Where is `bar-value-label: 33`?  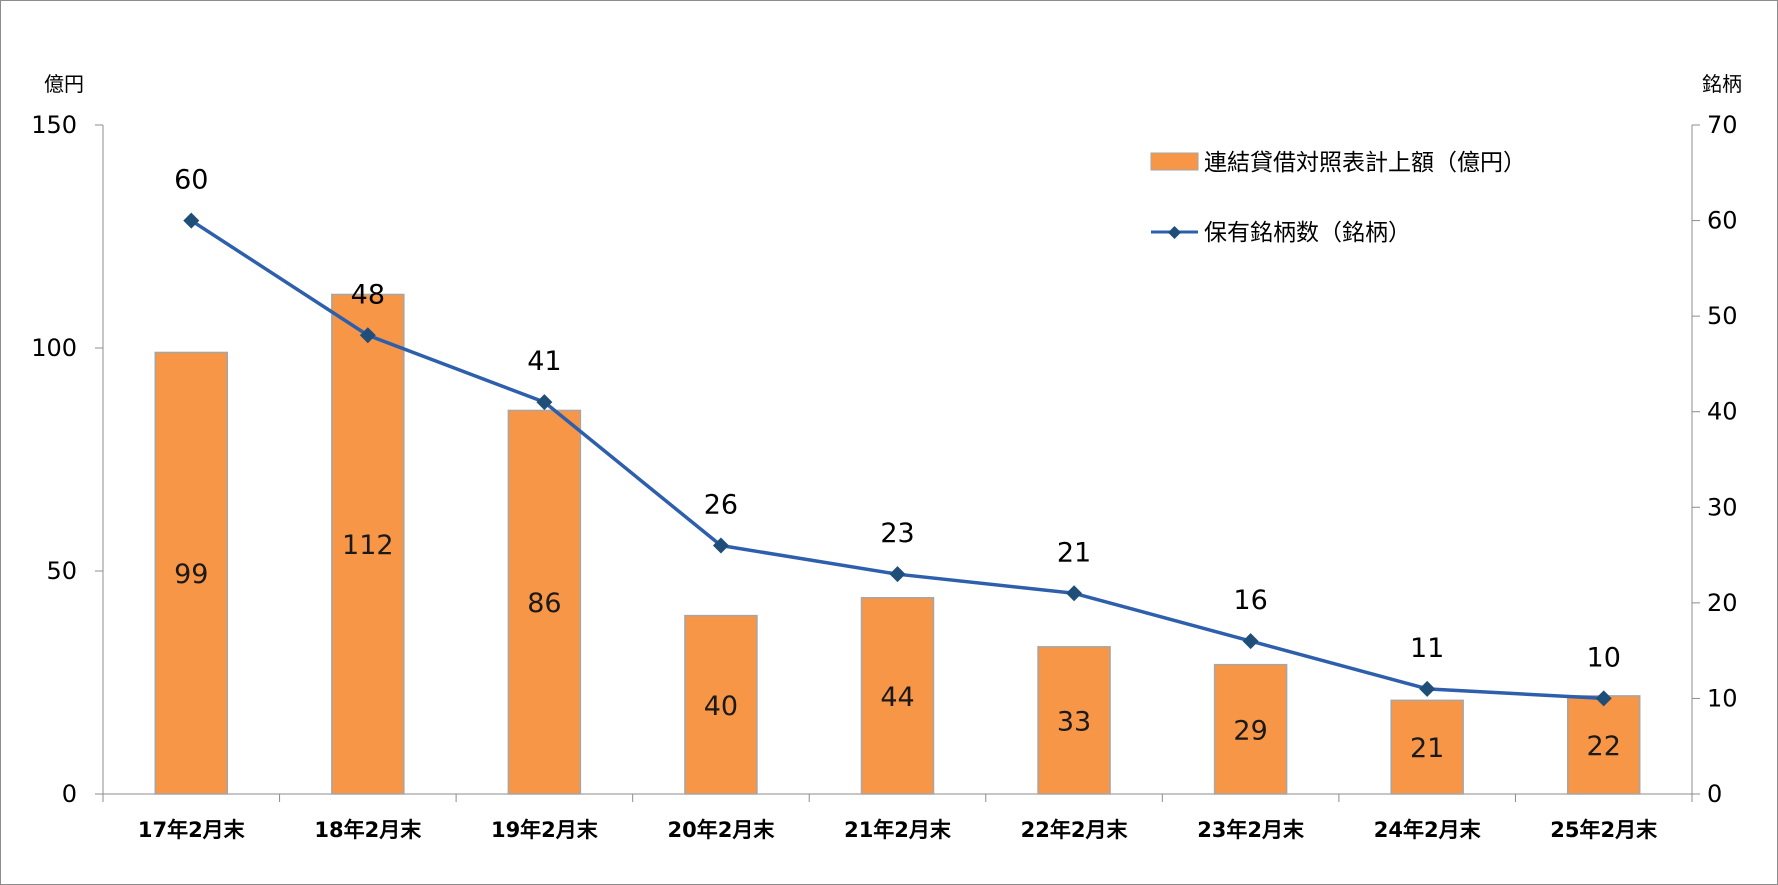
bar-value-label: 33 is located at coordinates (1074, 721).